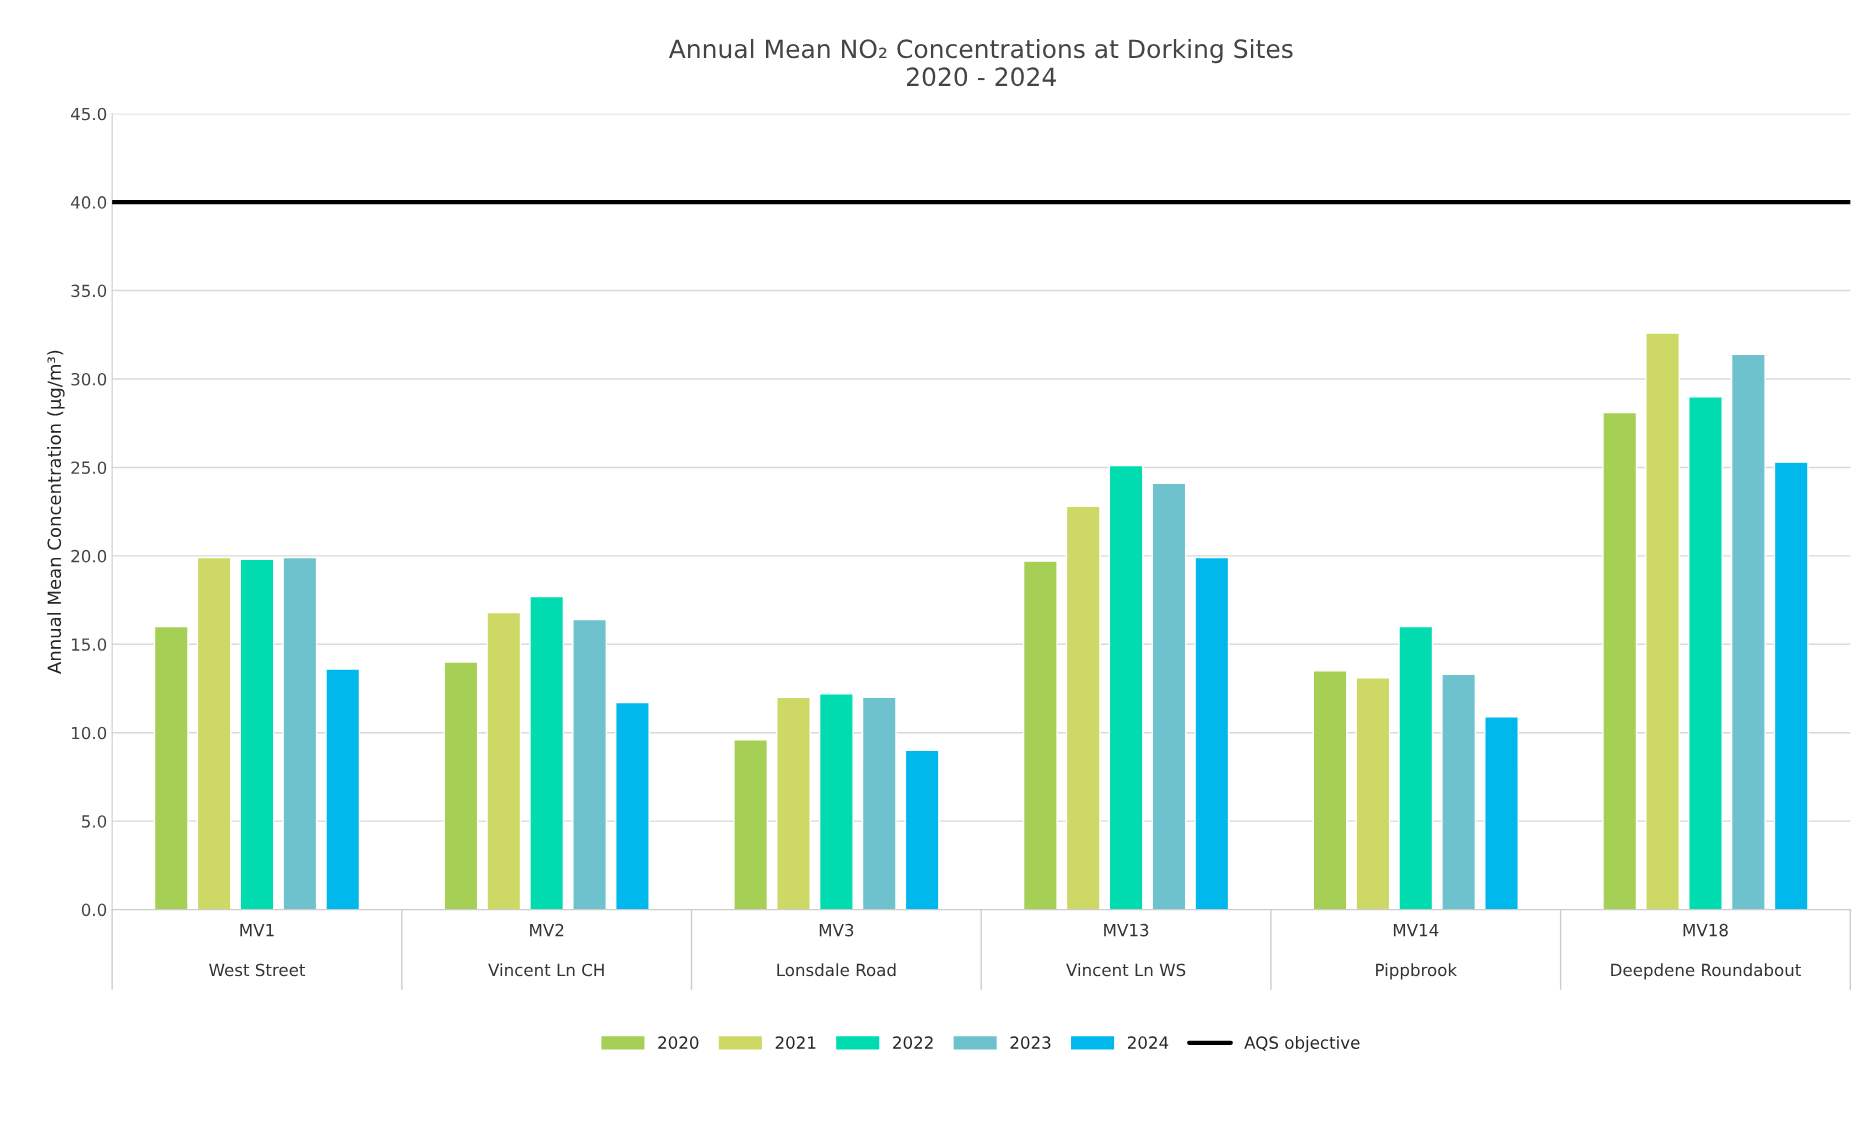 This screenshot has height=1137, width=1869. What do you see at coordinates (89, 379) in the screenshot?
I see `y-tick-label: 30.0` at bounding box center [89, 379].